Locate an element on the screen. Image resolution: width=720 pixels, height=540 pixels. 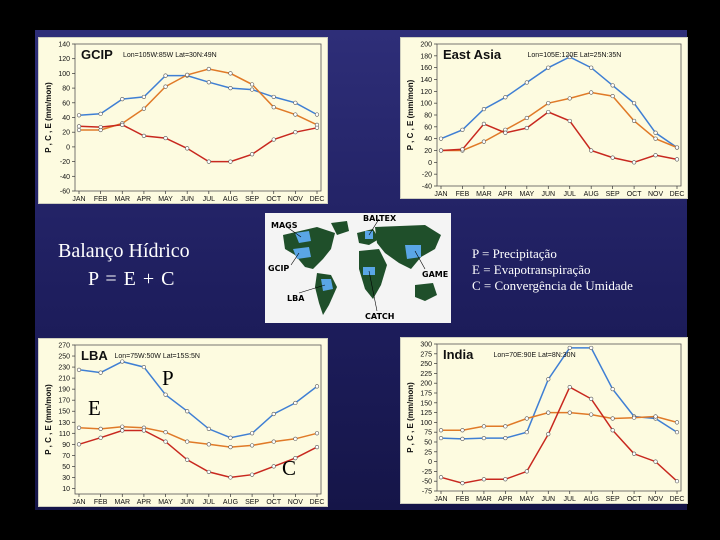
india-x-tick-label: NOV is located at coordinates (656, 499).